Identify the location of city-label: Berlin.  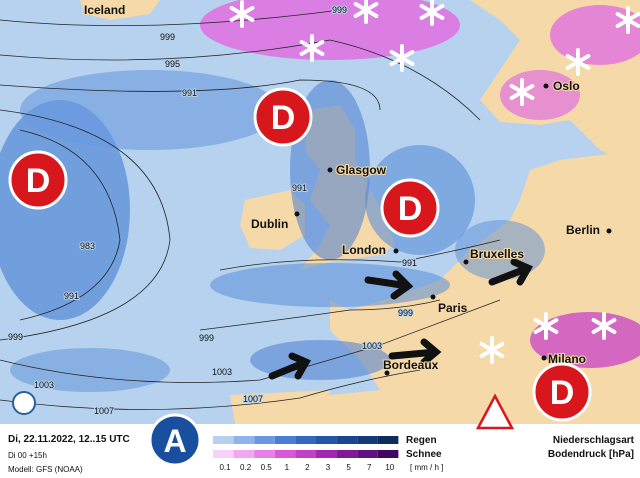
(583, 230).